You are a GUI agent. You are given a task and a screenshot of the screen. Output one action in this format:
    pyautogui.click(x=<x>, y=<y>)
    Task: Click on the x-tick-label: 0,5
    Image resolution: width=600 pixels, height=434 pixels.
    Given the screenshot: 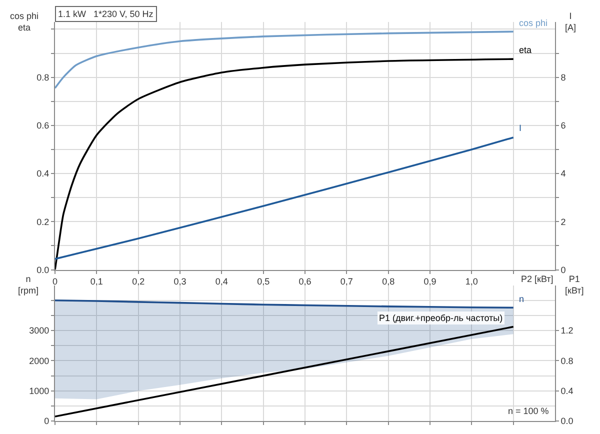 What is the action you would take?
    pyautogui.click(x=263, y=281)
    